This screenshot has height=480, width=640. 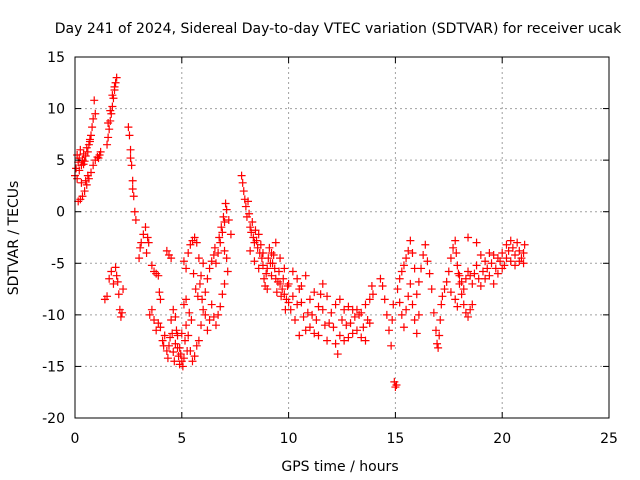 What do you see at coordinates (53, 419) in the screenshot?
I see `y-tick-label: -20` at bounding box center [53, 419].